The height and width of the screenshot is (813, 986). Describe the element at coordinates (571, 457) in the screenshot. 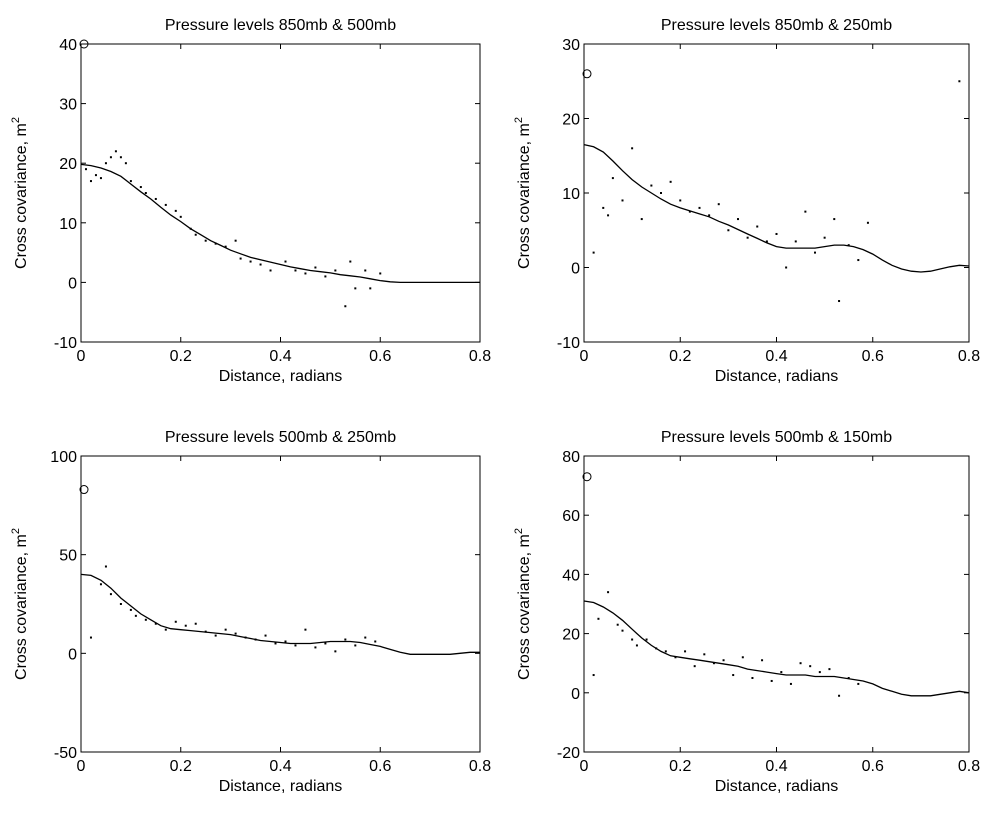

I see `y-tick-label: 80` at that location.